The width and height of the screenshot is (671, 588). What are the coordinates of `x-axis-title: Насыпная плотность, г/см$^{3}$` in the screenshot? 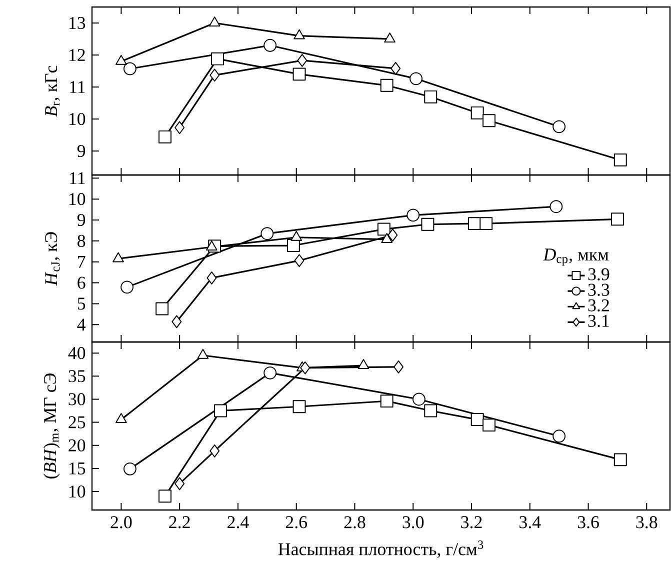 It's located at (381, 549).